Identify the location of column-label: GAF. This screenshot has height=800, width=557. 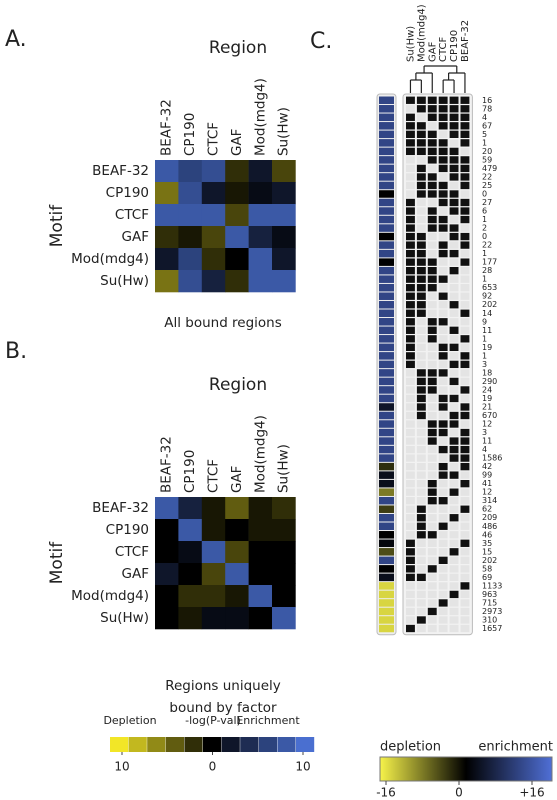
(432, 51).